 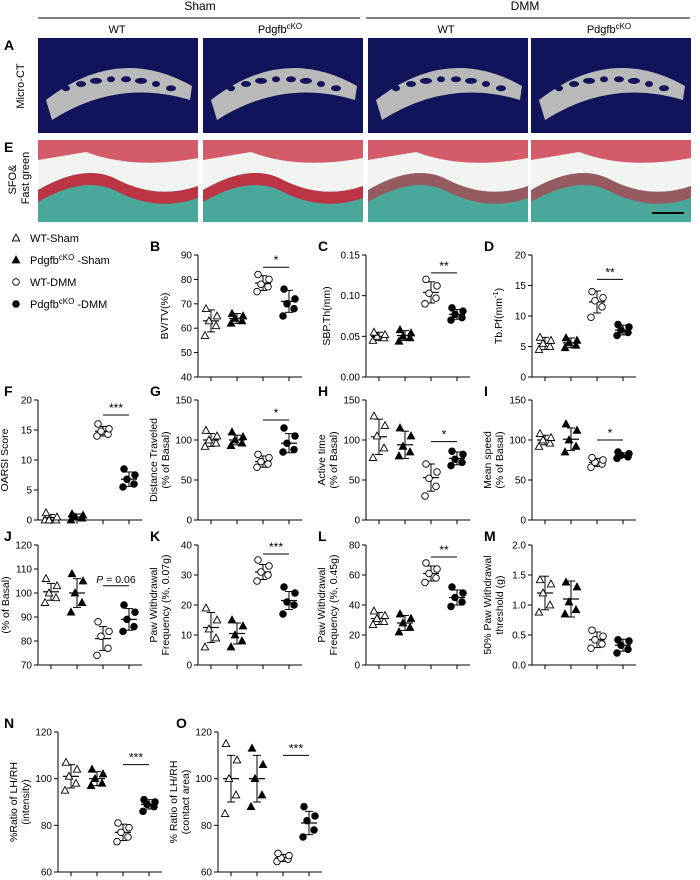 I want to click on panel-letter-c: C, so click(x=323, y=246).